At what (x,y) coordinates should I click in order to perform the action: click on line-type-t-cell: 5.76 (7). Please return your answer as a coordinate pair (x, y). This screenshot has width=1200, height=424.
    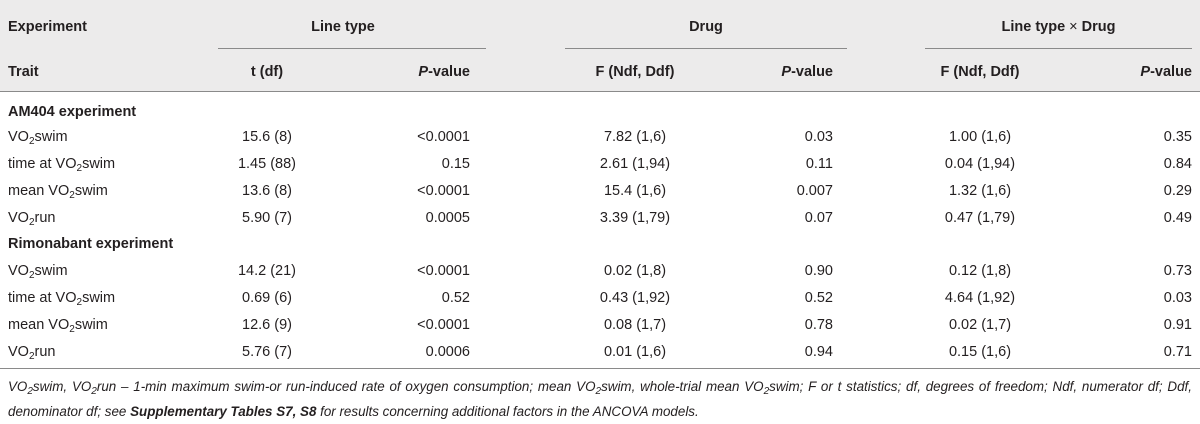
    Looking at the image, I should click on (267, 352).